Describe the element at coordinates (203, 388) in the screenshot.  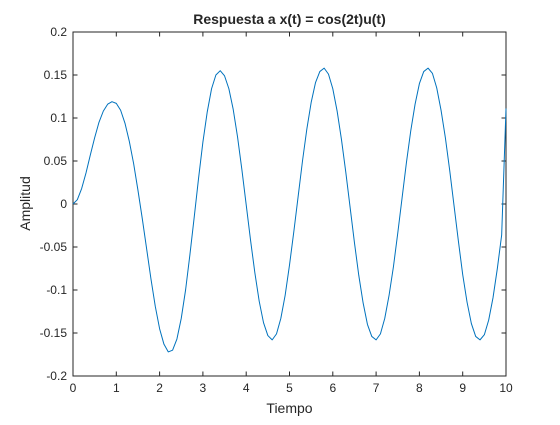
I see `x-tick-label: 3` at that location.